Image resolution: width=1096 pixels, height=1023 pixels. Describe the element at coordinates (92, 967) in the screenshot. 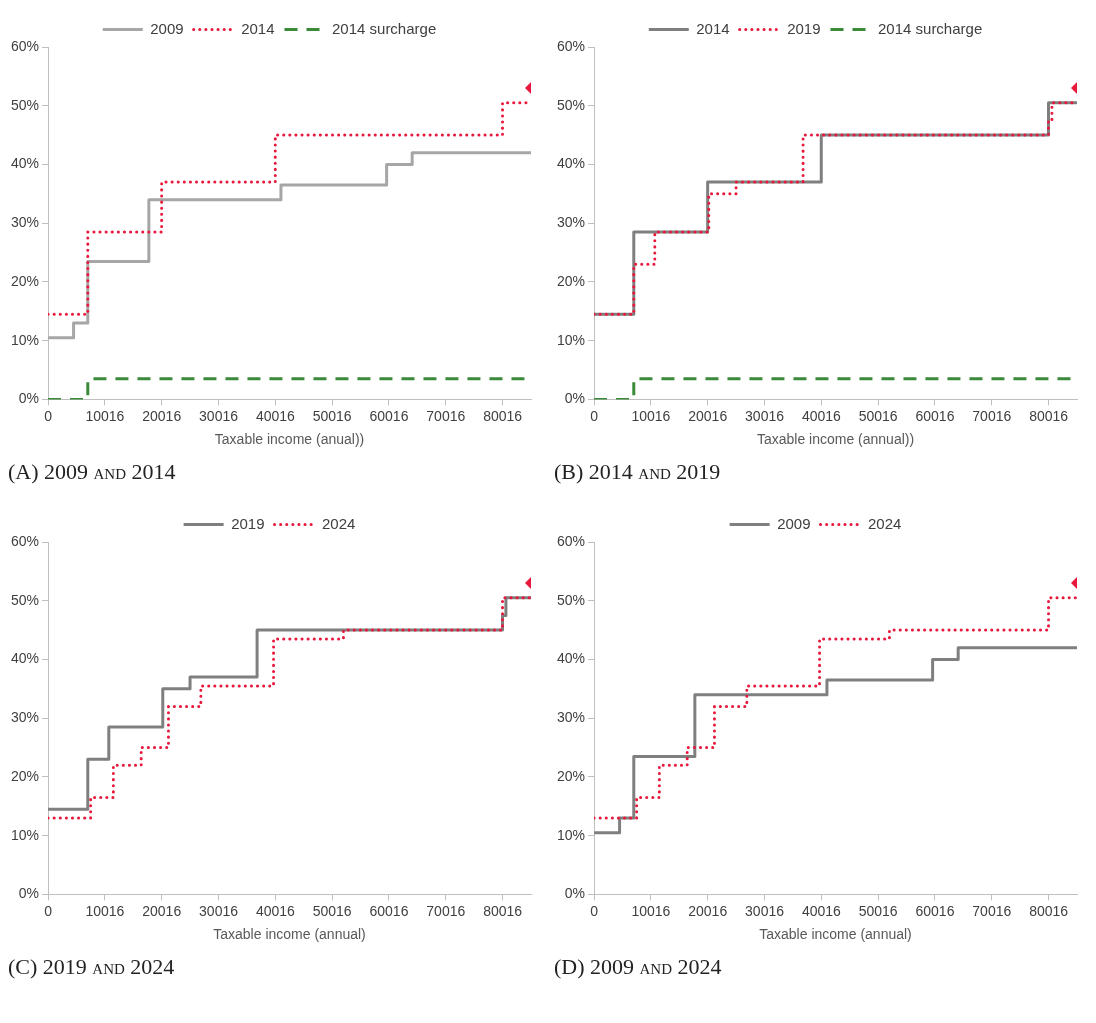

I see `text: (C) 2019 and 2024` at that location.